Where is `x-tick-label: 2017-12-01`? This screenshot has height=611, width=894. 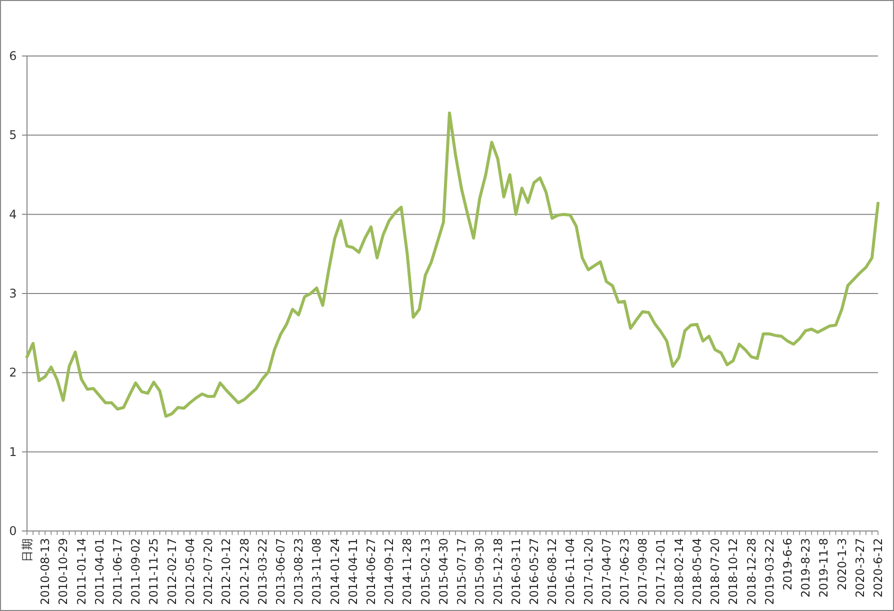
x-tick-label: 2017-12-01 is located at coordinates (661, 571).